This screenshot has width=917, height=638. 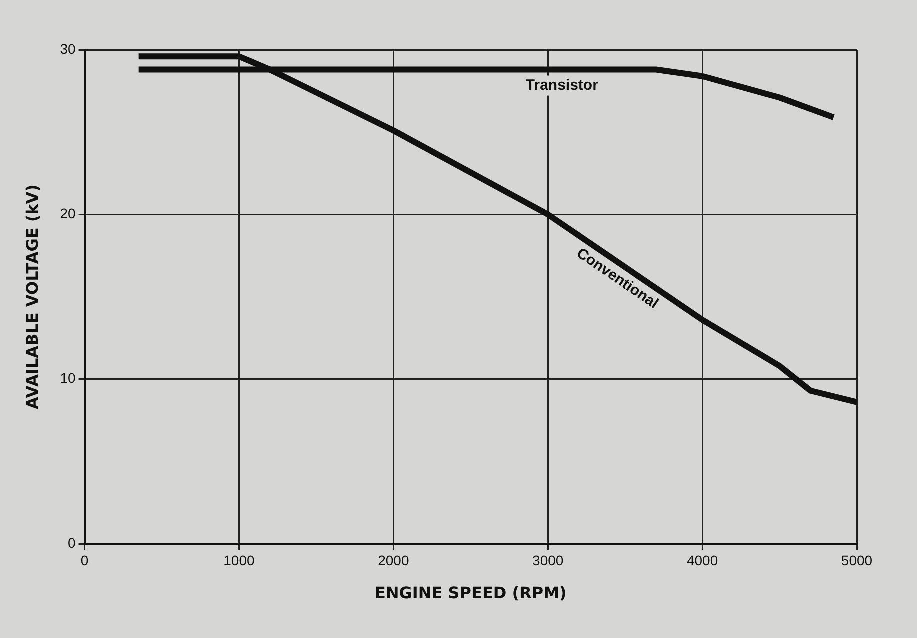 I want to click on y-tick-label: 30, so click(x=68, y=48).